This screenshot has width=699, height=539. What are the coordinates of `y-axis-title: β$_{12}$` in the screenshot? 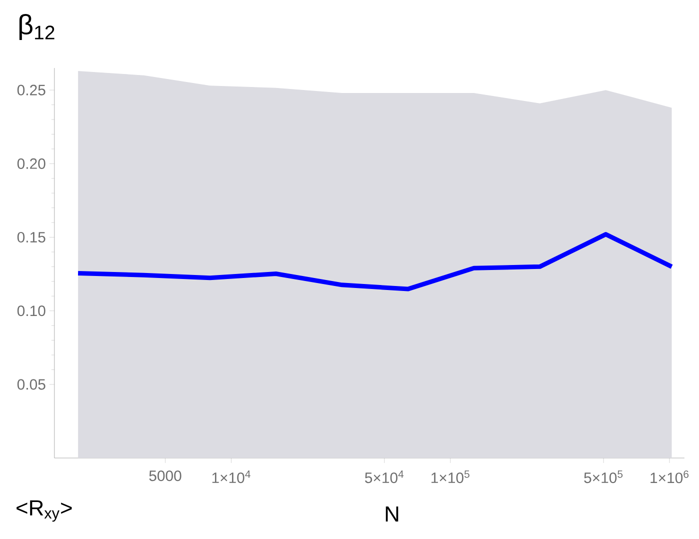 It's located at (36, 27).